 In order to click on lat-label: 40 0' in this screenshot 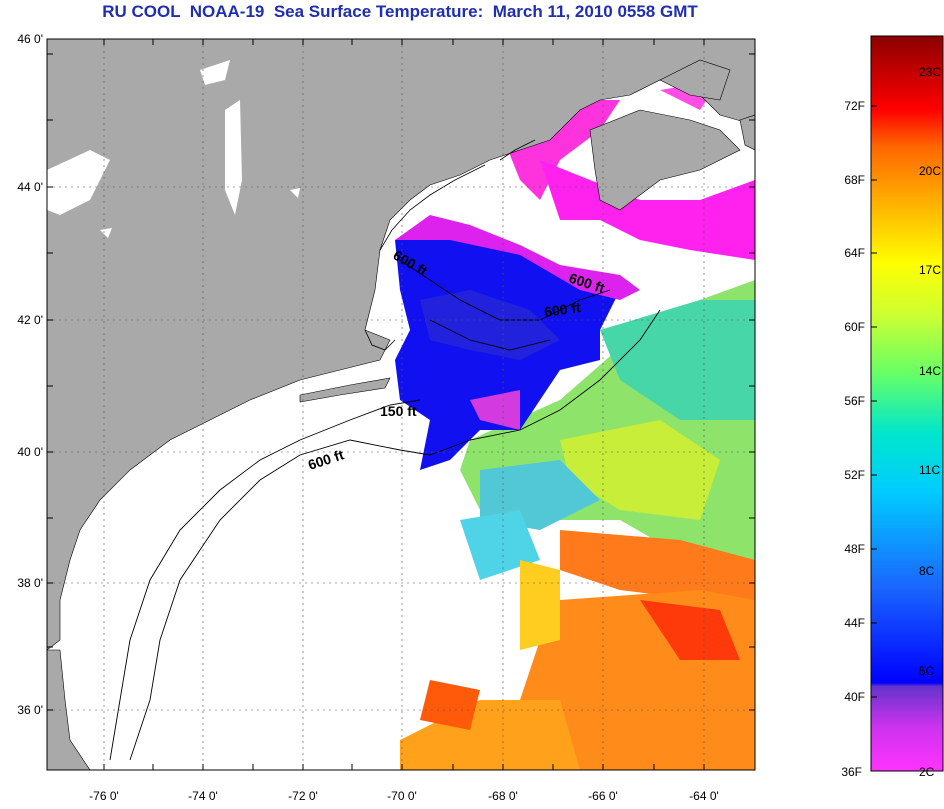, I will do `click(30, 452)`.